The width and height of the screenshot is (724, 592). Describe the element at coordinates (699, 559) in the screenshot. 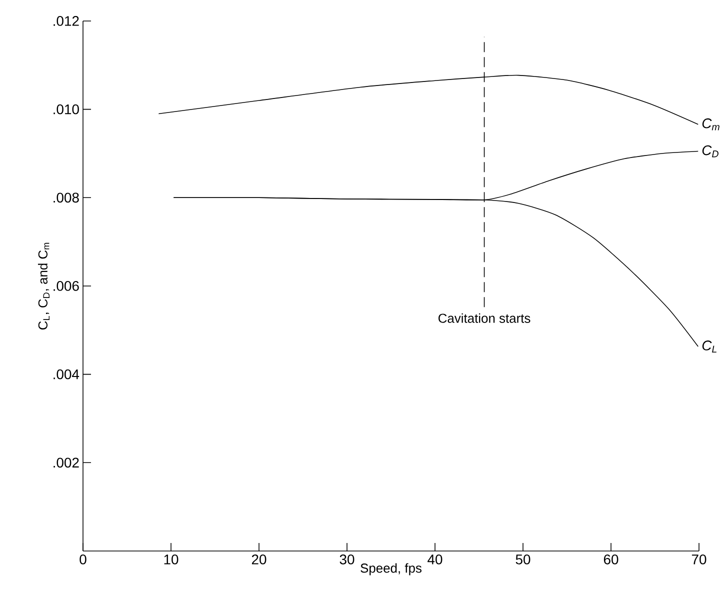

I see `x-tick-label: 70` at that location.